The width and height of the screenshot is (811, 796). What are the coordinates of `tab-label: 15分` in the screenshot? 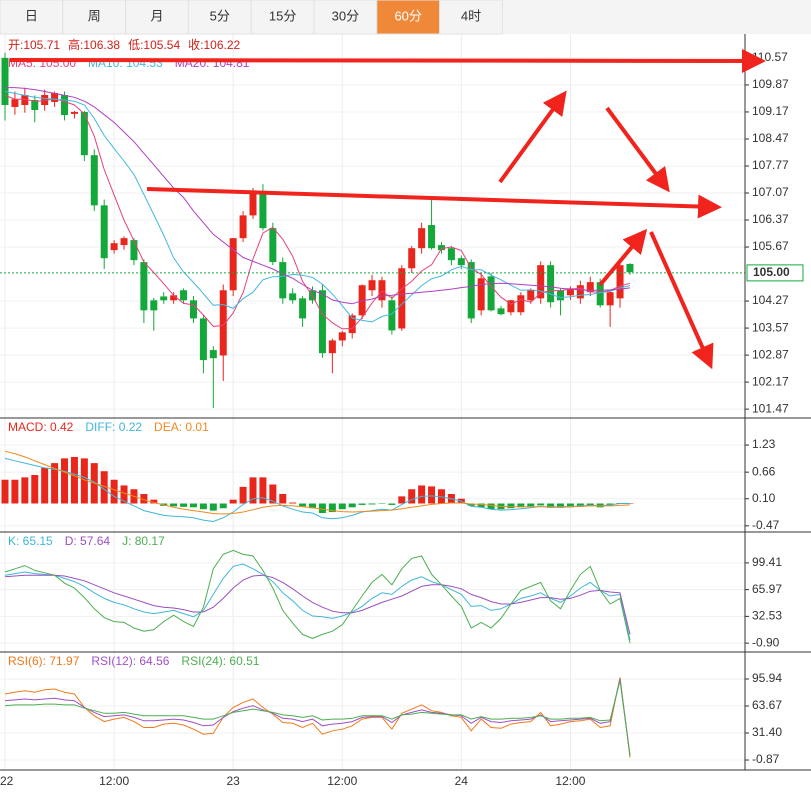 It's located at (282, 15).